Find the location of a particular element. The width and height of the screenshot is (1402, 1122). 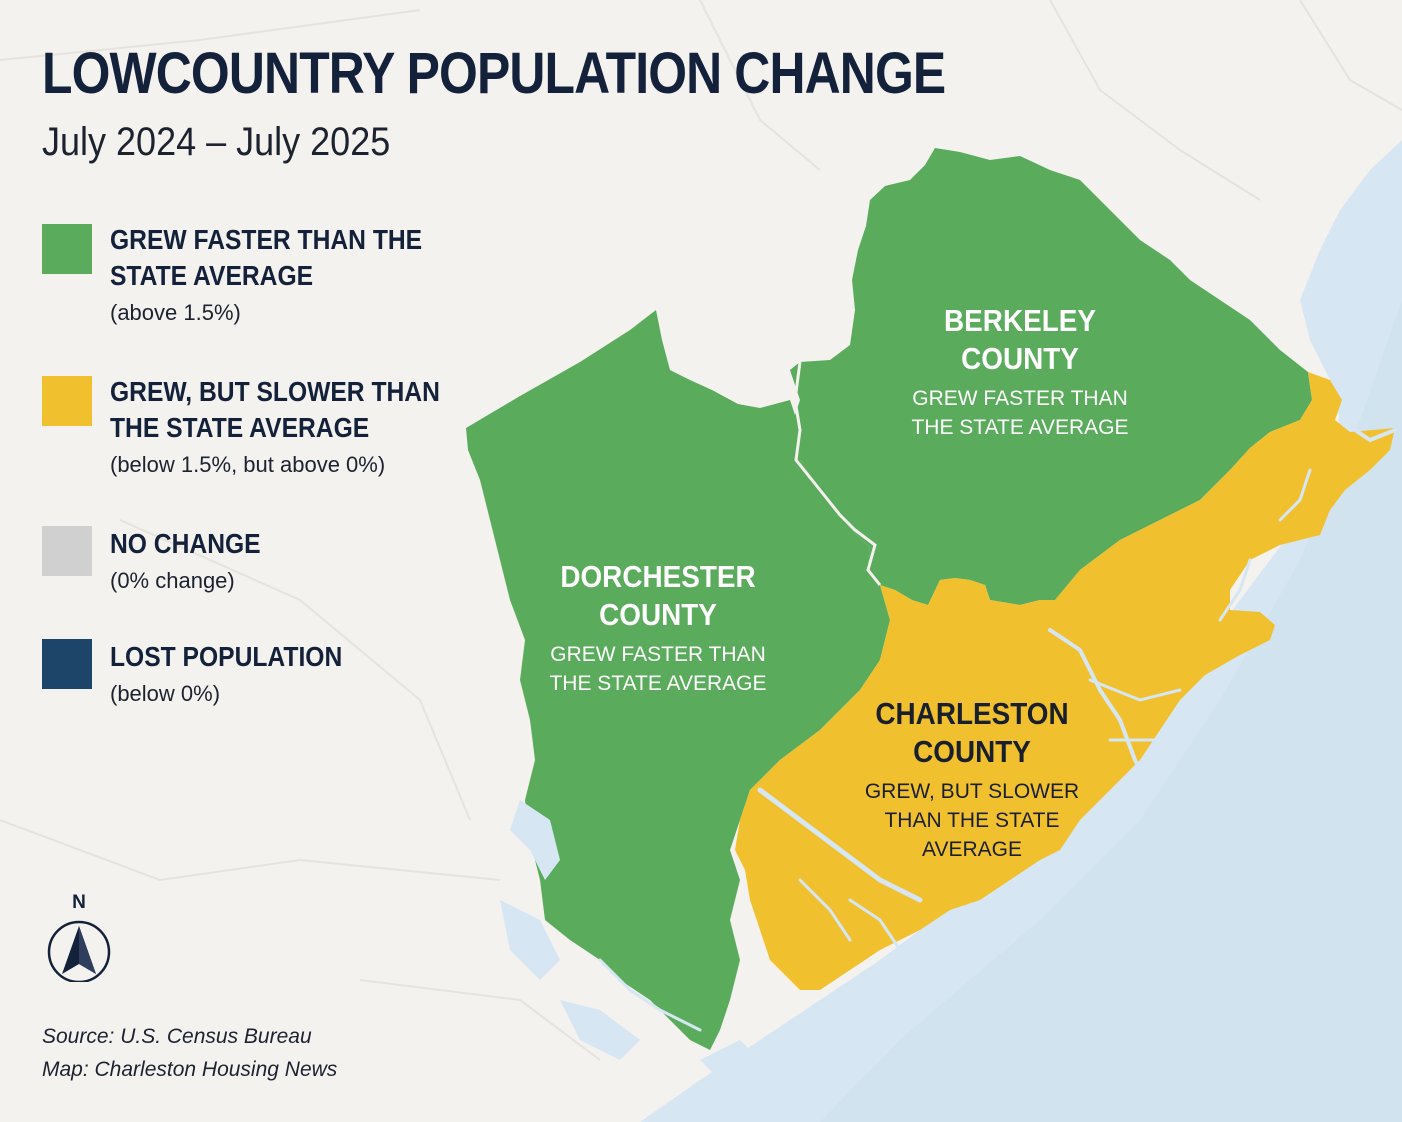

legend-text: LOST POPULATION (below 0%) is located at coordinates (290, 674).